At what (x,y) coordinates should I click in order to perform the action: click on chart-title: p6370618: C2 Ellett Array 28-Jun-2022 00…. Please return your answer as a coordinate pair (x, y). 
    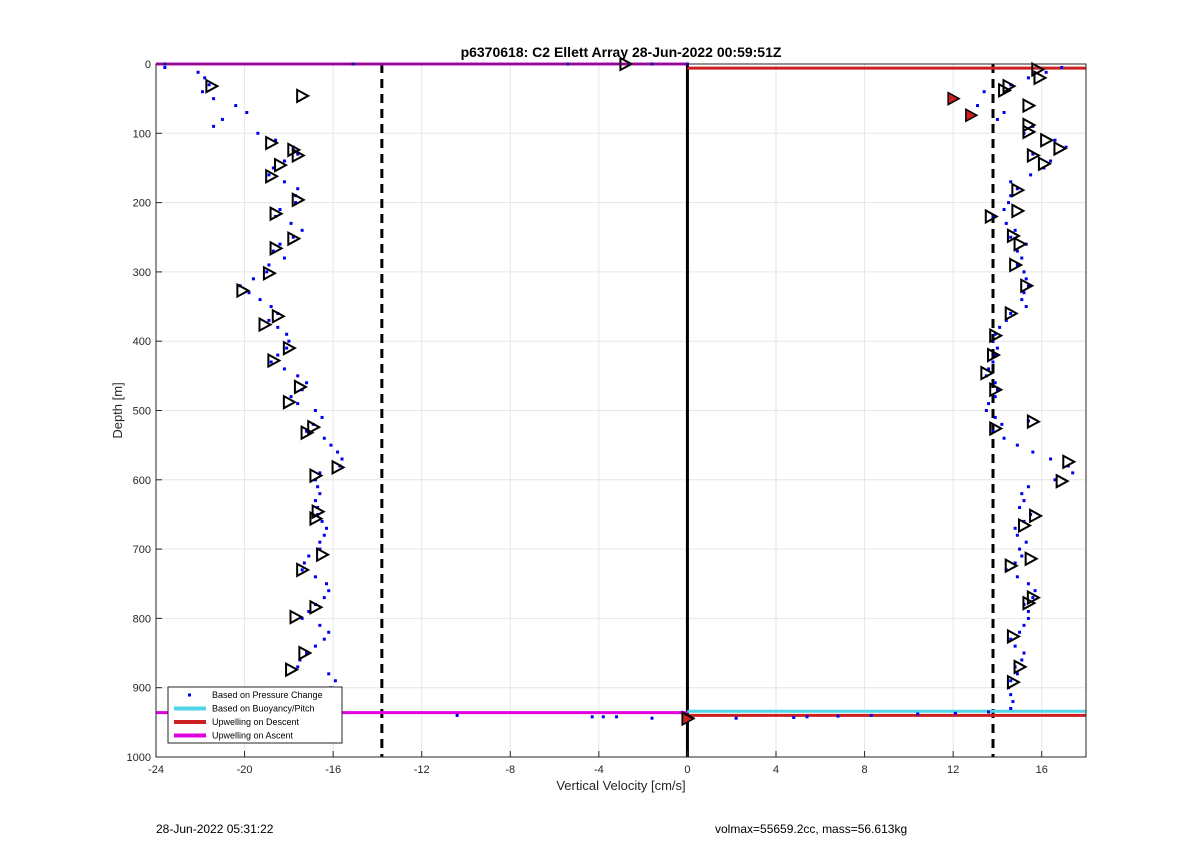
    Looking at the image, I should click on (621, 52).